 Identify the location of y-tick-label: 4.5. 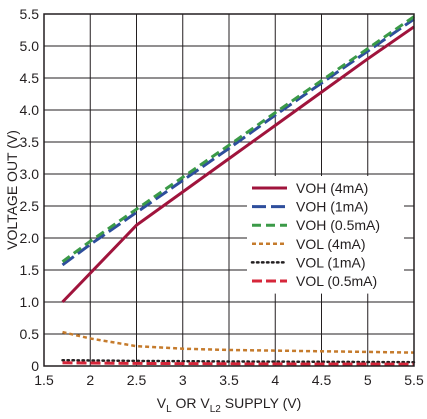
(30, 78).